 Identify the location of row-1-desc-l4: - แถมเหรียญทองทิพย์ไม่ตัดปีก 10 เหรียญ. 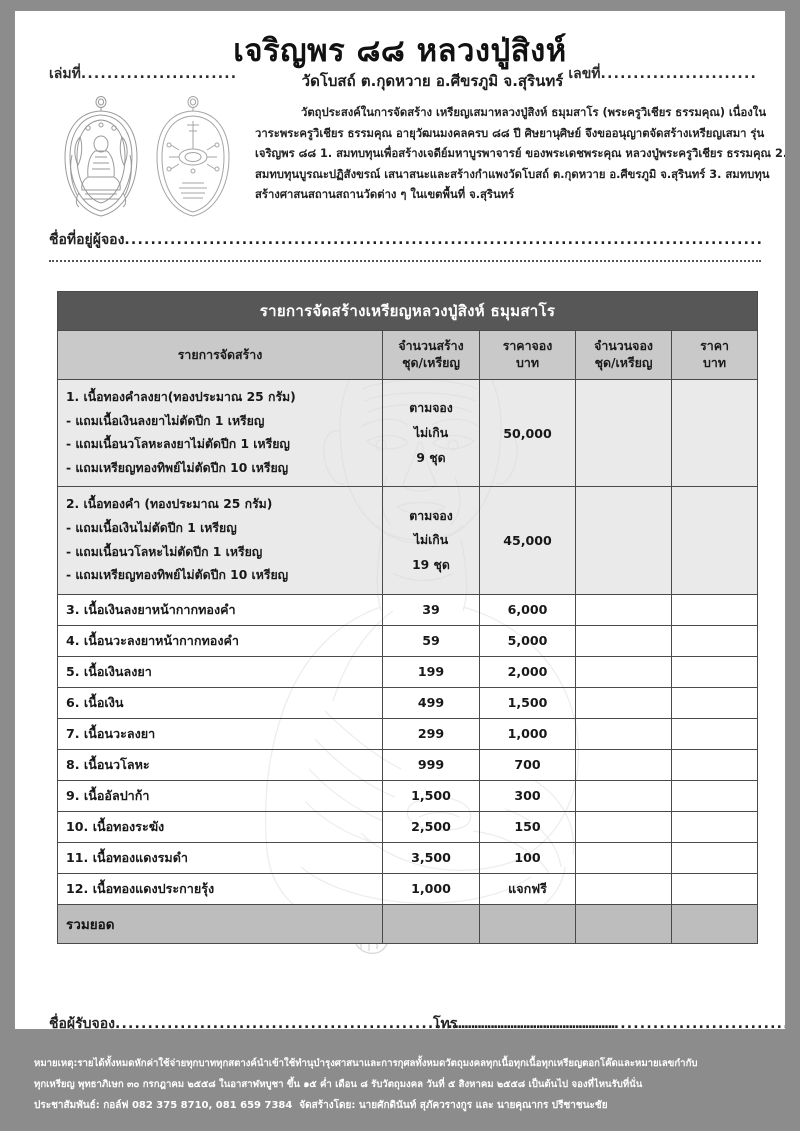
(177, 467).